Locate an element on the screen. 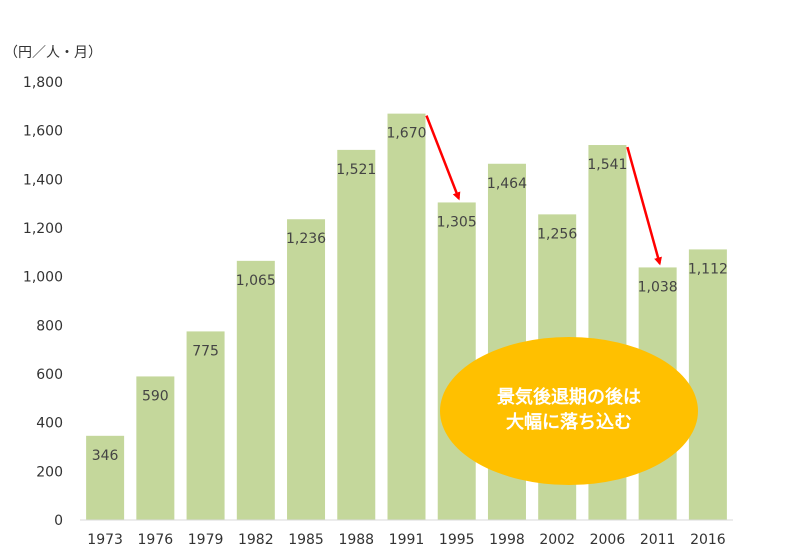 The width and height of the screenshot is (800, 559). bar-data-label: 346 is located at coordinates (105, 456).